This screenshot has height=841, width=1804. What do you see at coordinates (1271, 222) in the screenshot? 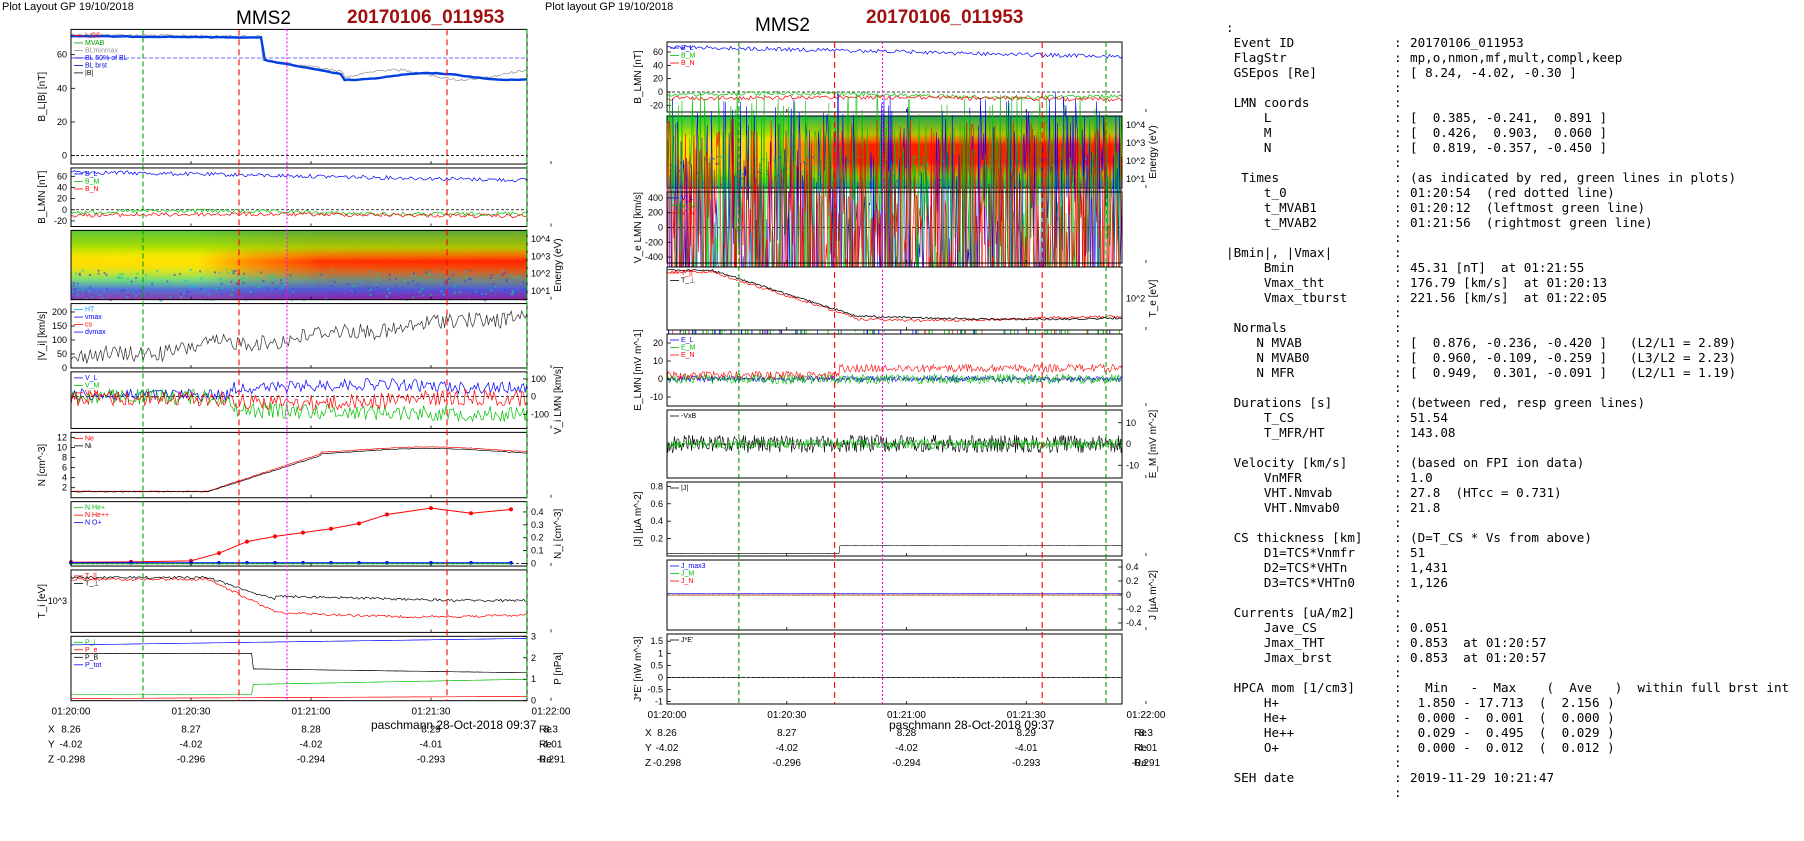
I see `info-key: t_MVAB2` at bounding box center [1271, 222].